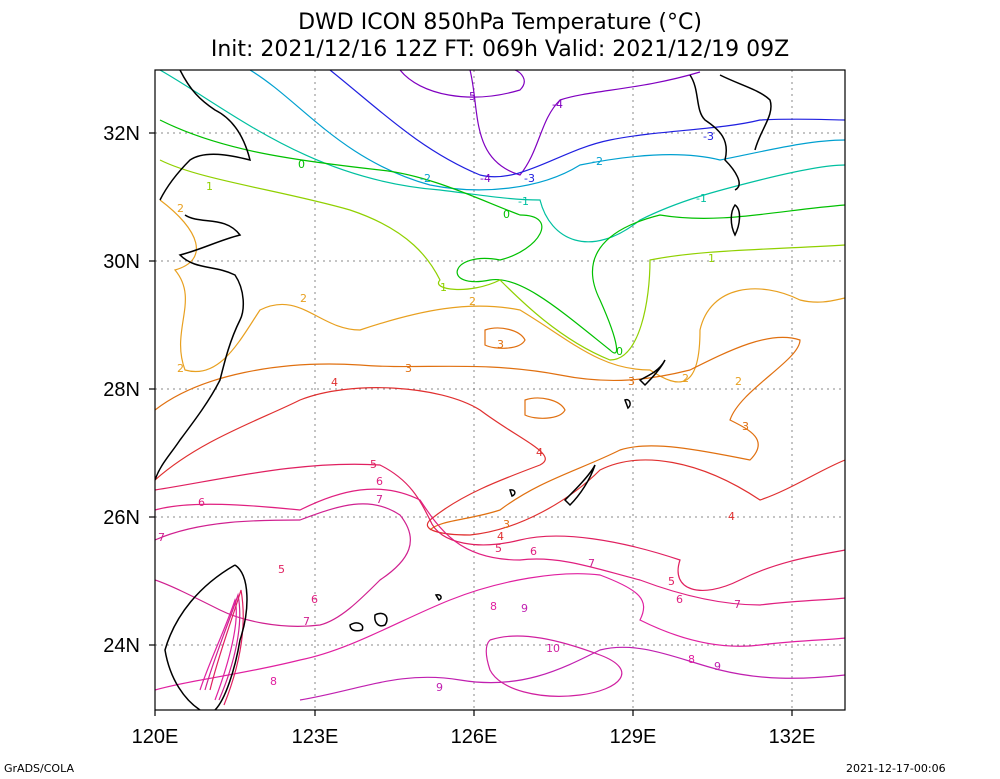  I want to click on island-tokara, so click(627, 404).